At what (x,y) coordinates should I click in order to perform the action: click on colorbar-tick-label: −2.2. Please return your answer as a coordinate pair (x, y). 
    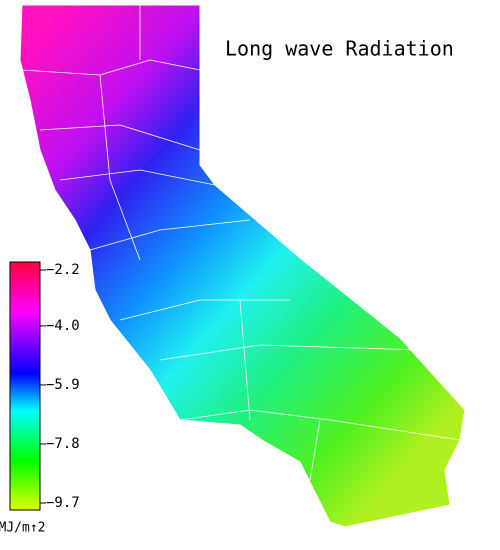
    Looking at the image, I should click on (63, 270).